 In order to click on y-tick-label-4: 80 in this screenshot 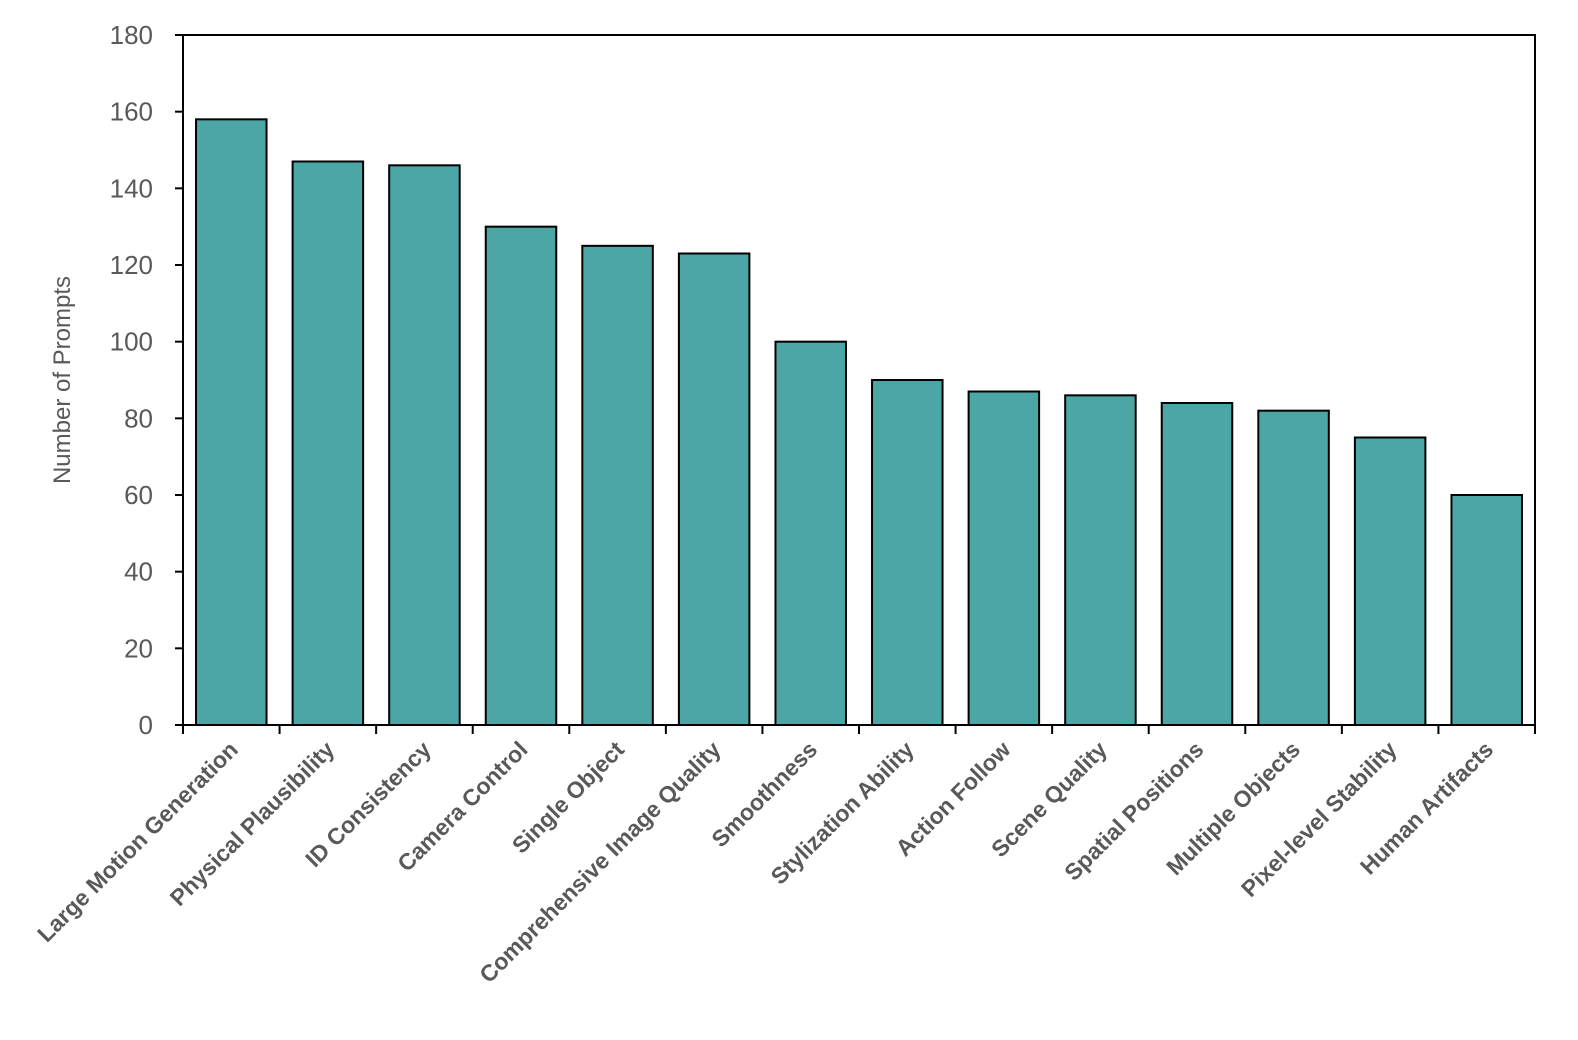, I will do `click(138, 418)`.